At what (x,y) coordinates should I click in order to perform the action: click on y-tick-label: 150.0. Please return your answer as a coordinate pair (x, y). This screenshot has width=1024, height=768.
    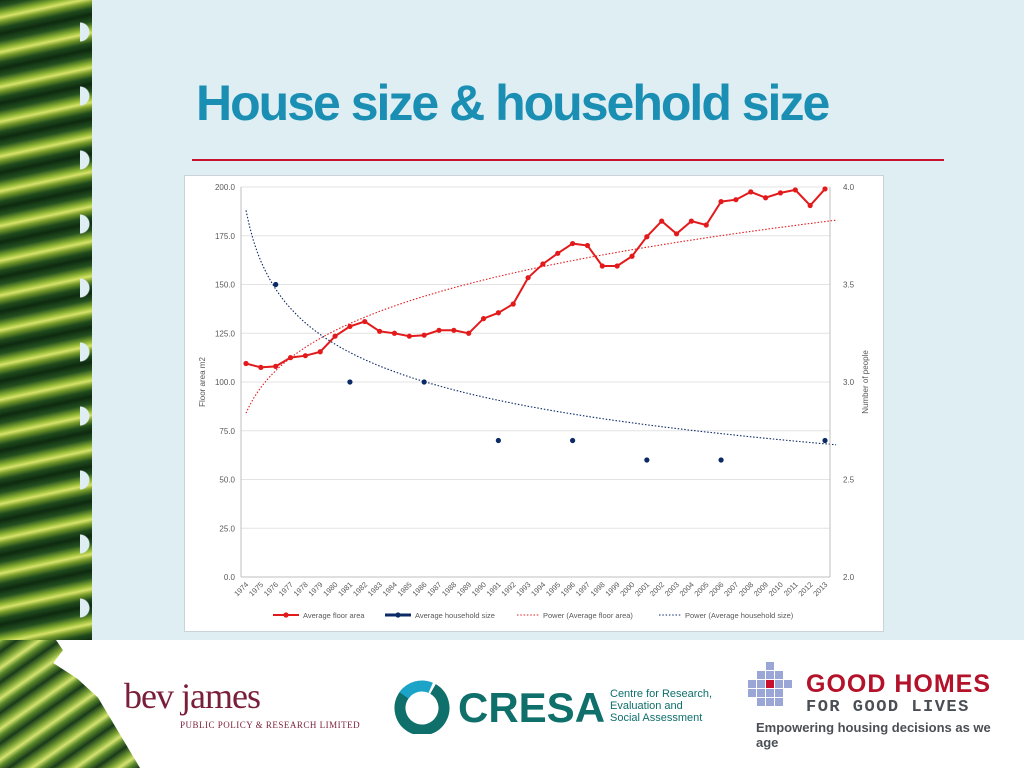
    Looking at the image, I should click on (225, 285).